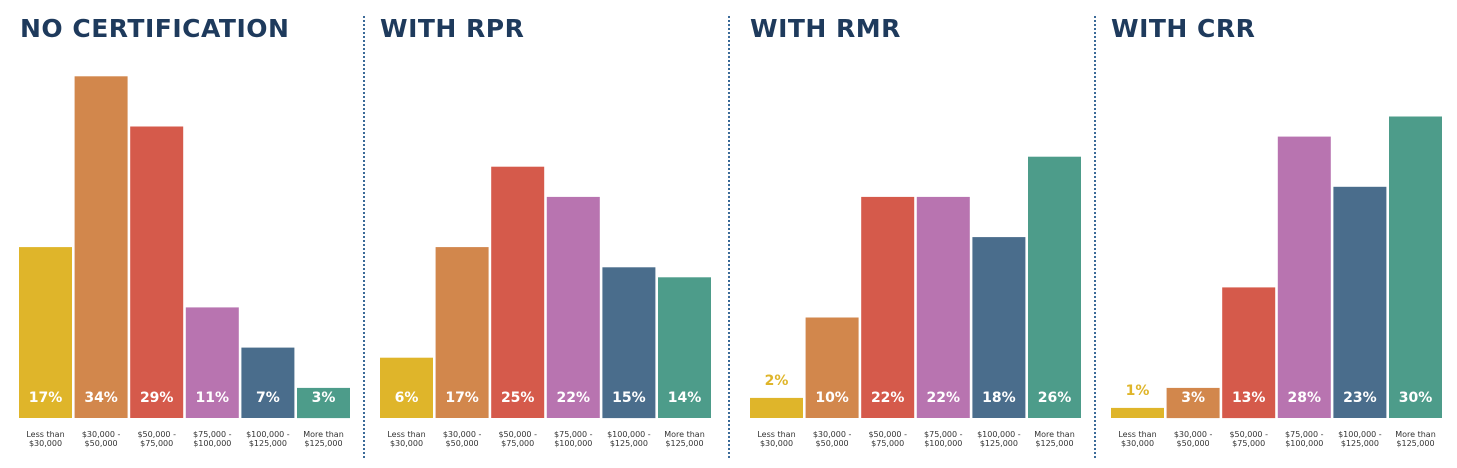 The height and width of the screenshot is (468, 1457). I want to click on category-label-no-certification-5-line1: $125,000, so click(323, 443).